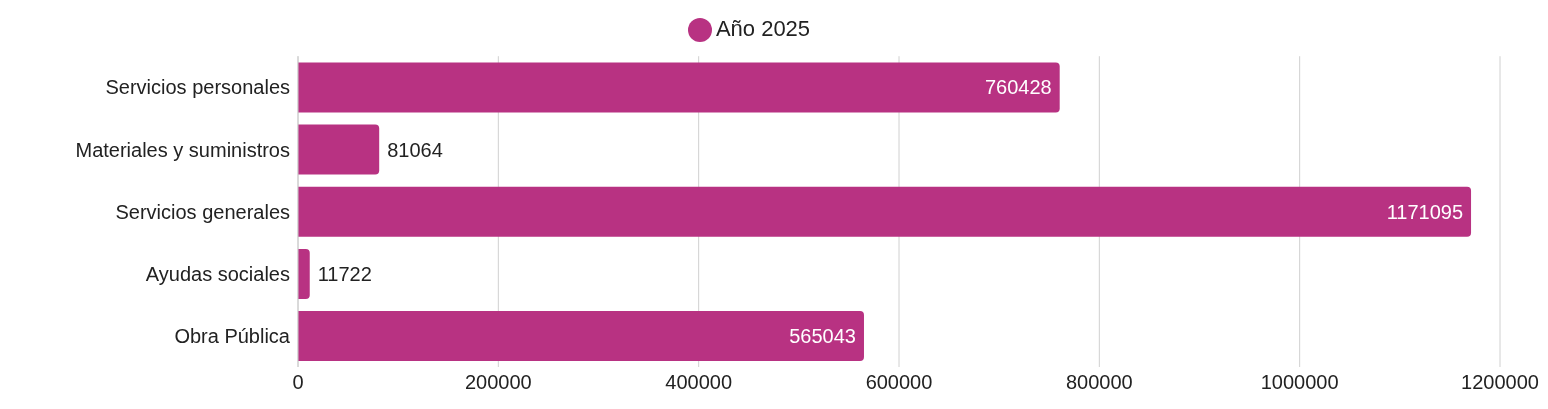 This screenshot has width=1548, height=409. I want to click on x-tick-label: 400000, so click(699, 382).